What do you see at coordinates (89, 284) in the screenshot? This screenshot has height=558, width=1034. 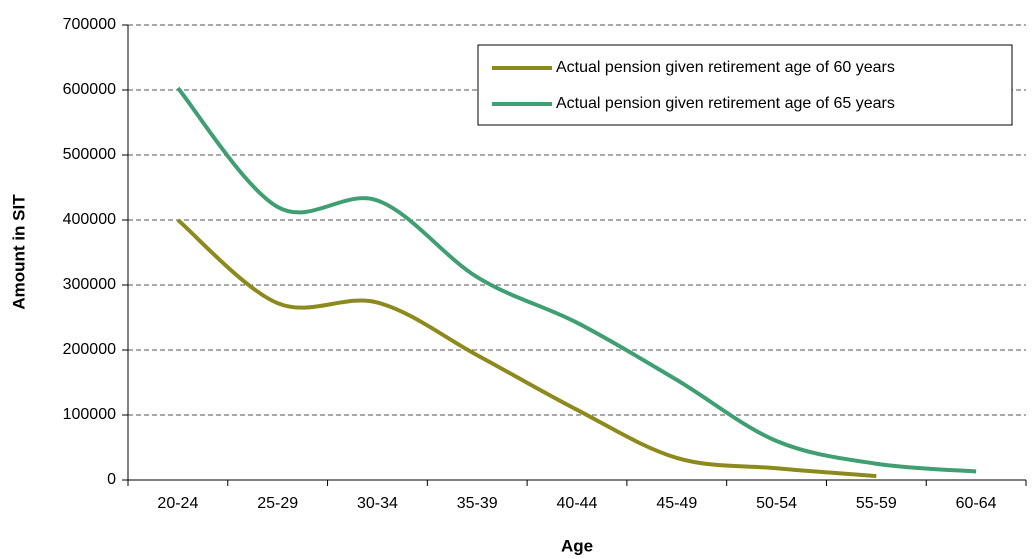 I see `y-tick-label: 300000` at bounding box center [89, 284].